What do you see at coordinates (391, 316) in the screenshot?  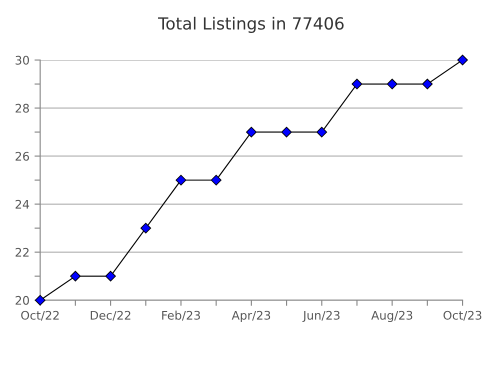 I see `x-tick-label: Aug/23` at bounding box center [391, 316].